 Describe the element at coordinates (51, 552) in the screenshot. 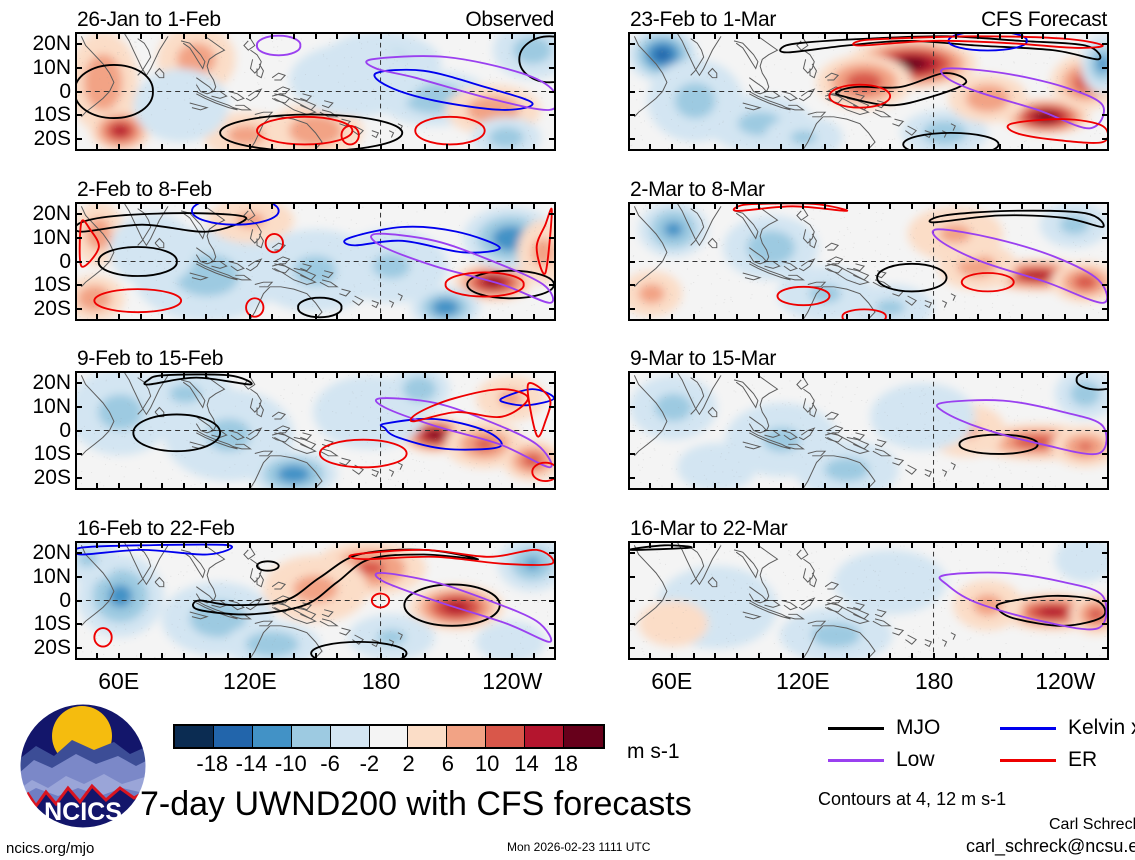

I see `y-axis-label: 20N` at that location.